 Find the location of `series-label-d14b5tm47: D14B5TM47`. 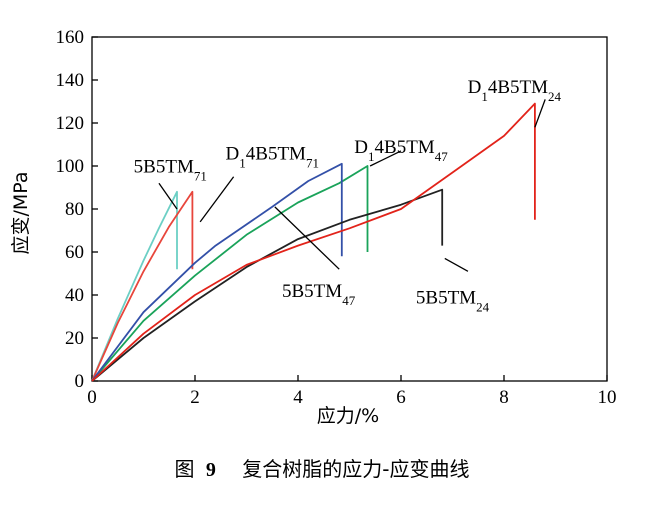

series-label-d14b5tm47: D14B5TM47 is located at coordinates (401, 150).